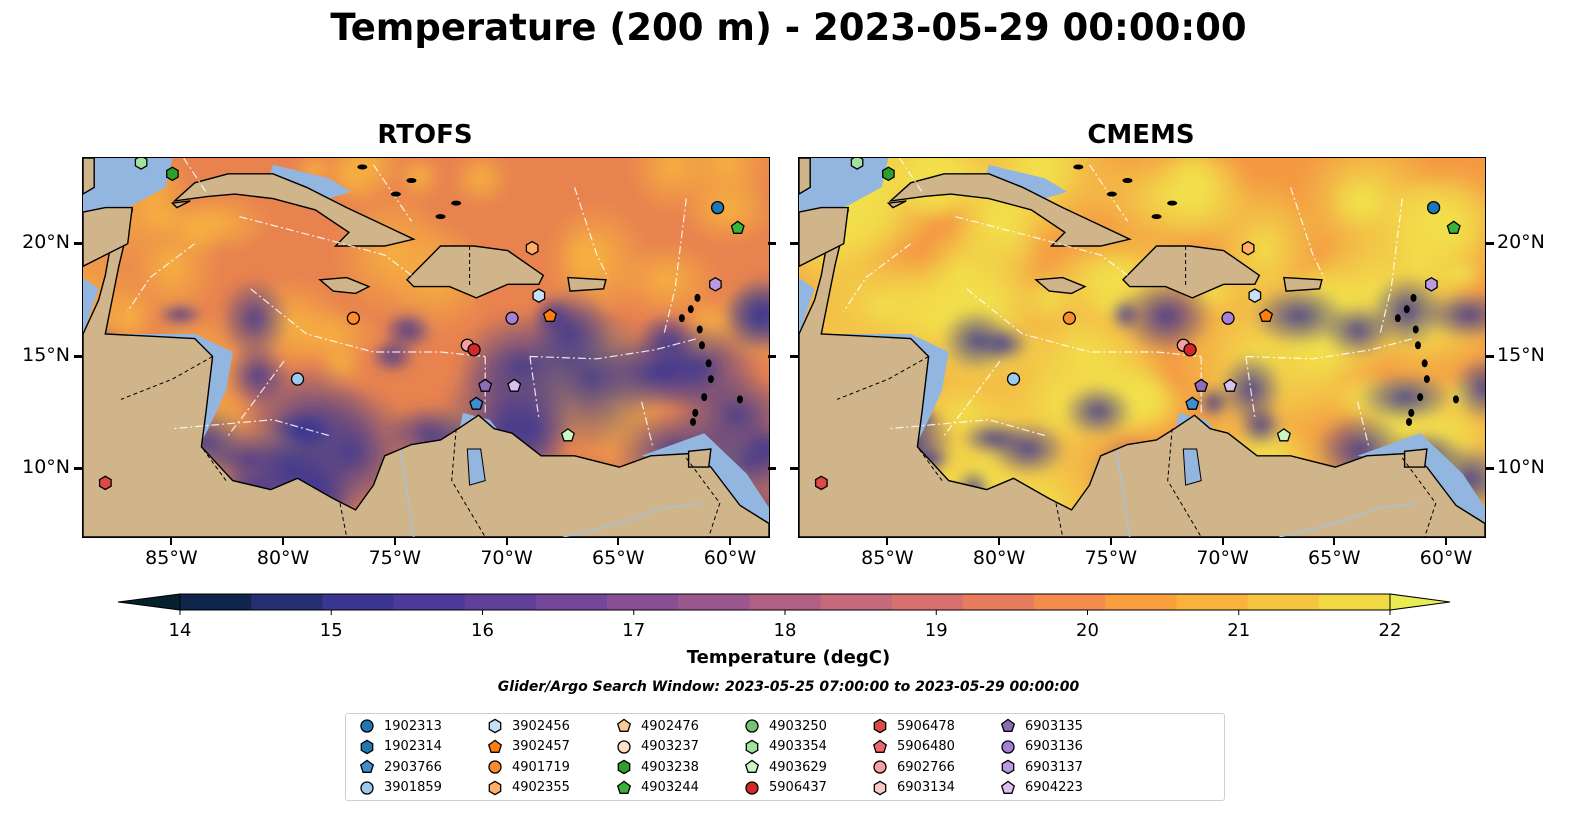 The height and width of the screenshot is (827, 1577). I want to click on legend-item: 6903135, so click(1041, 726).